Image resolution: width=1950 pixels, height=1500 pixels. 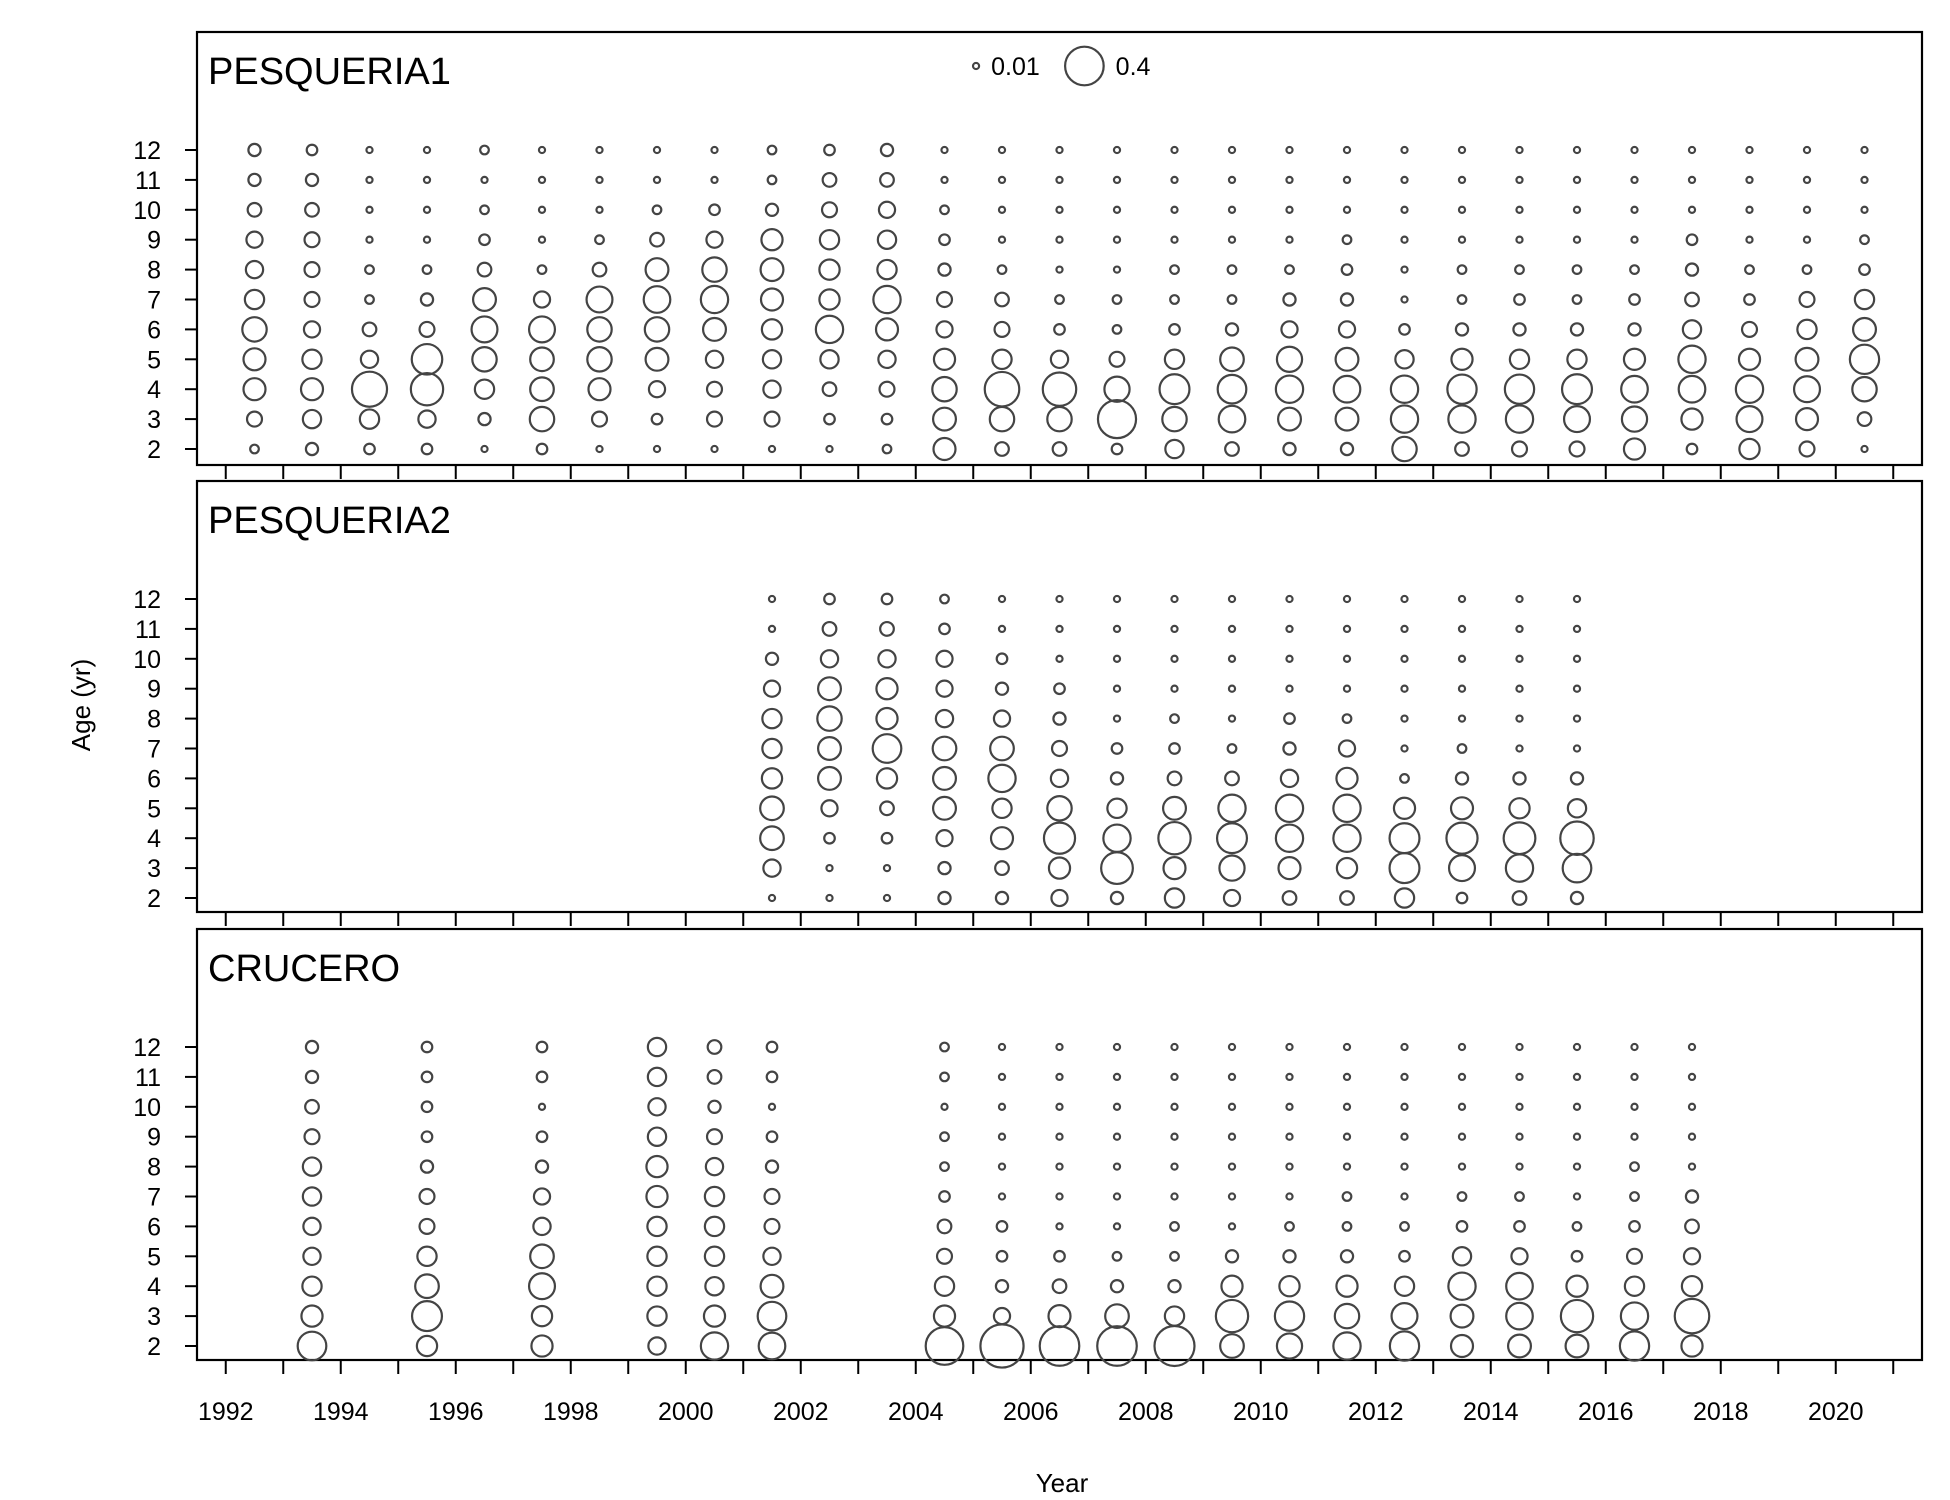 I want to click on panel-title: PESQUERIA2, so click(x=329, y=521).